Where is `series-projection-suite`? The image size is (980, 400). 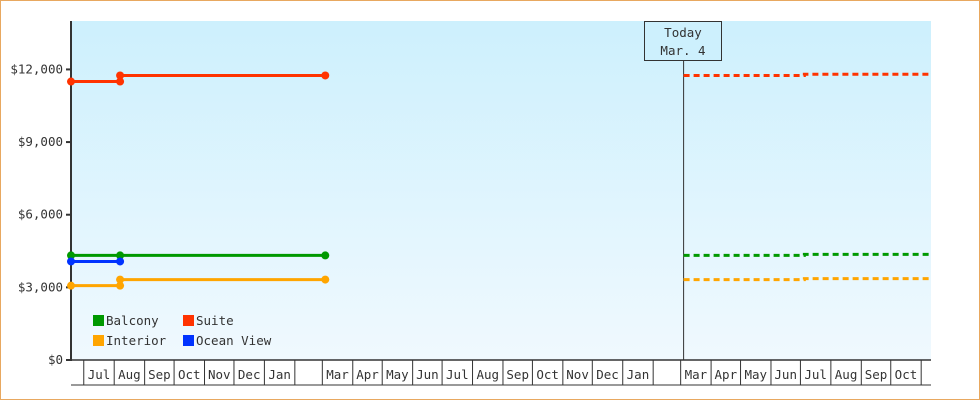 series-projection-suite is located at coordinates (807, 74).